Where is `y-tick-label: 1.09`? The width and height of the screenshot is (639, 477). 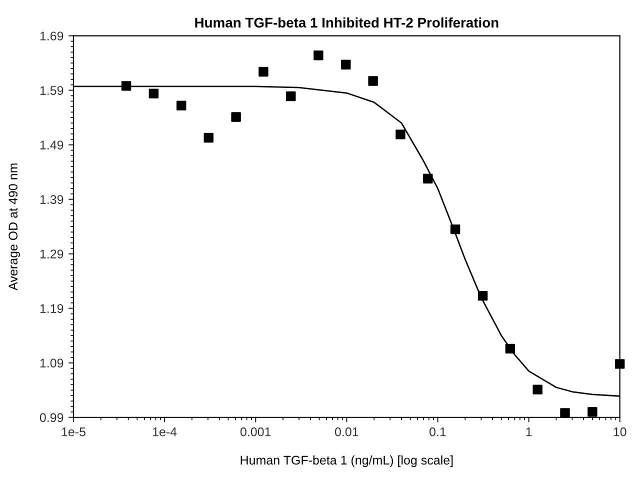
y-tick-label: 1.09 is located at coordinates (52, 363).